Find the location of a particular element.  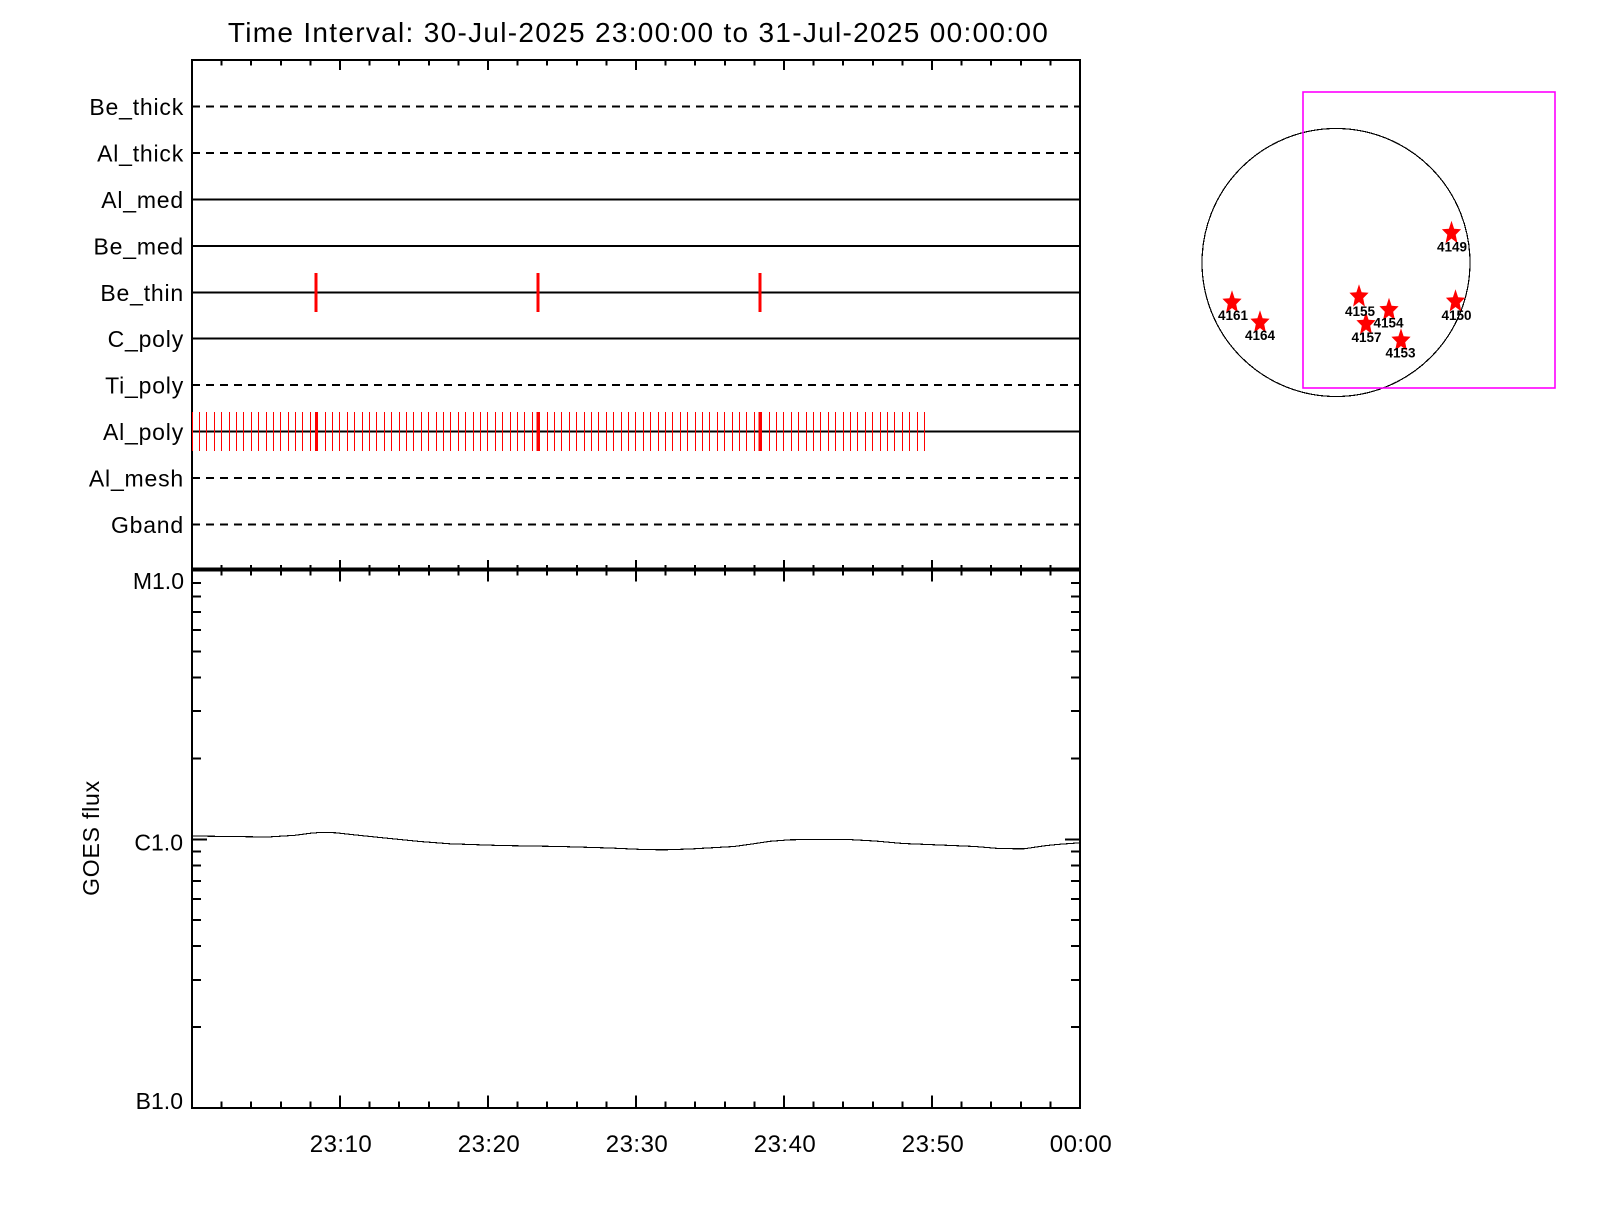

svg-text: 4155 is located at coordinates (1360, 311).